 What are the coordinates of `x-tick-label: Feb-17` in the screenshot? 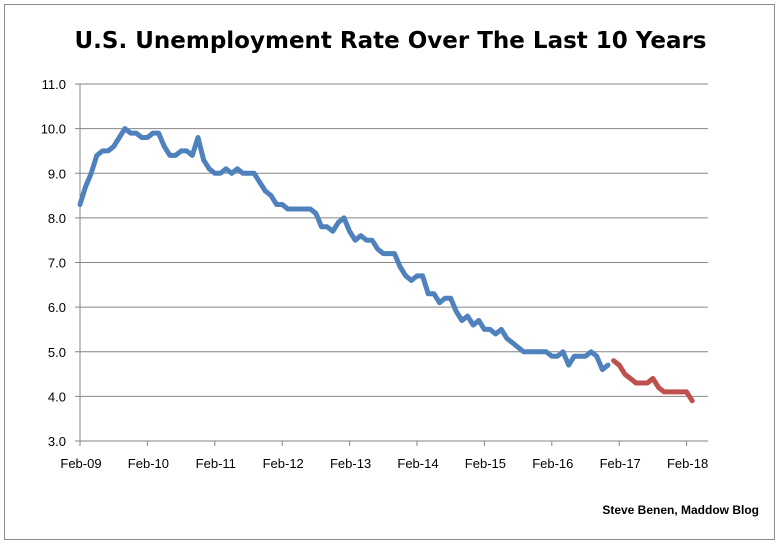 It's located at (620, 463).